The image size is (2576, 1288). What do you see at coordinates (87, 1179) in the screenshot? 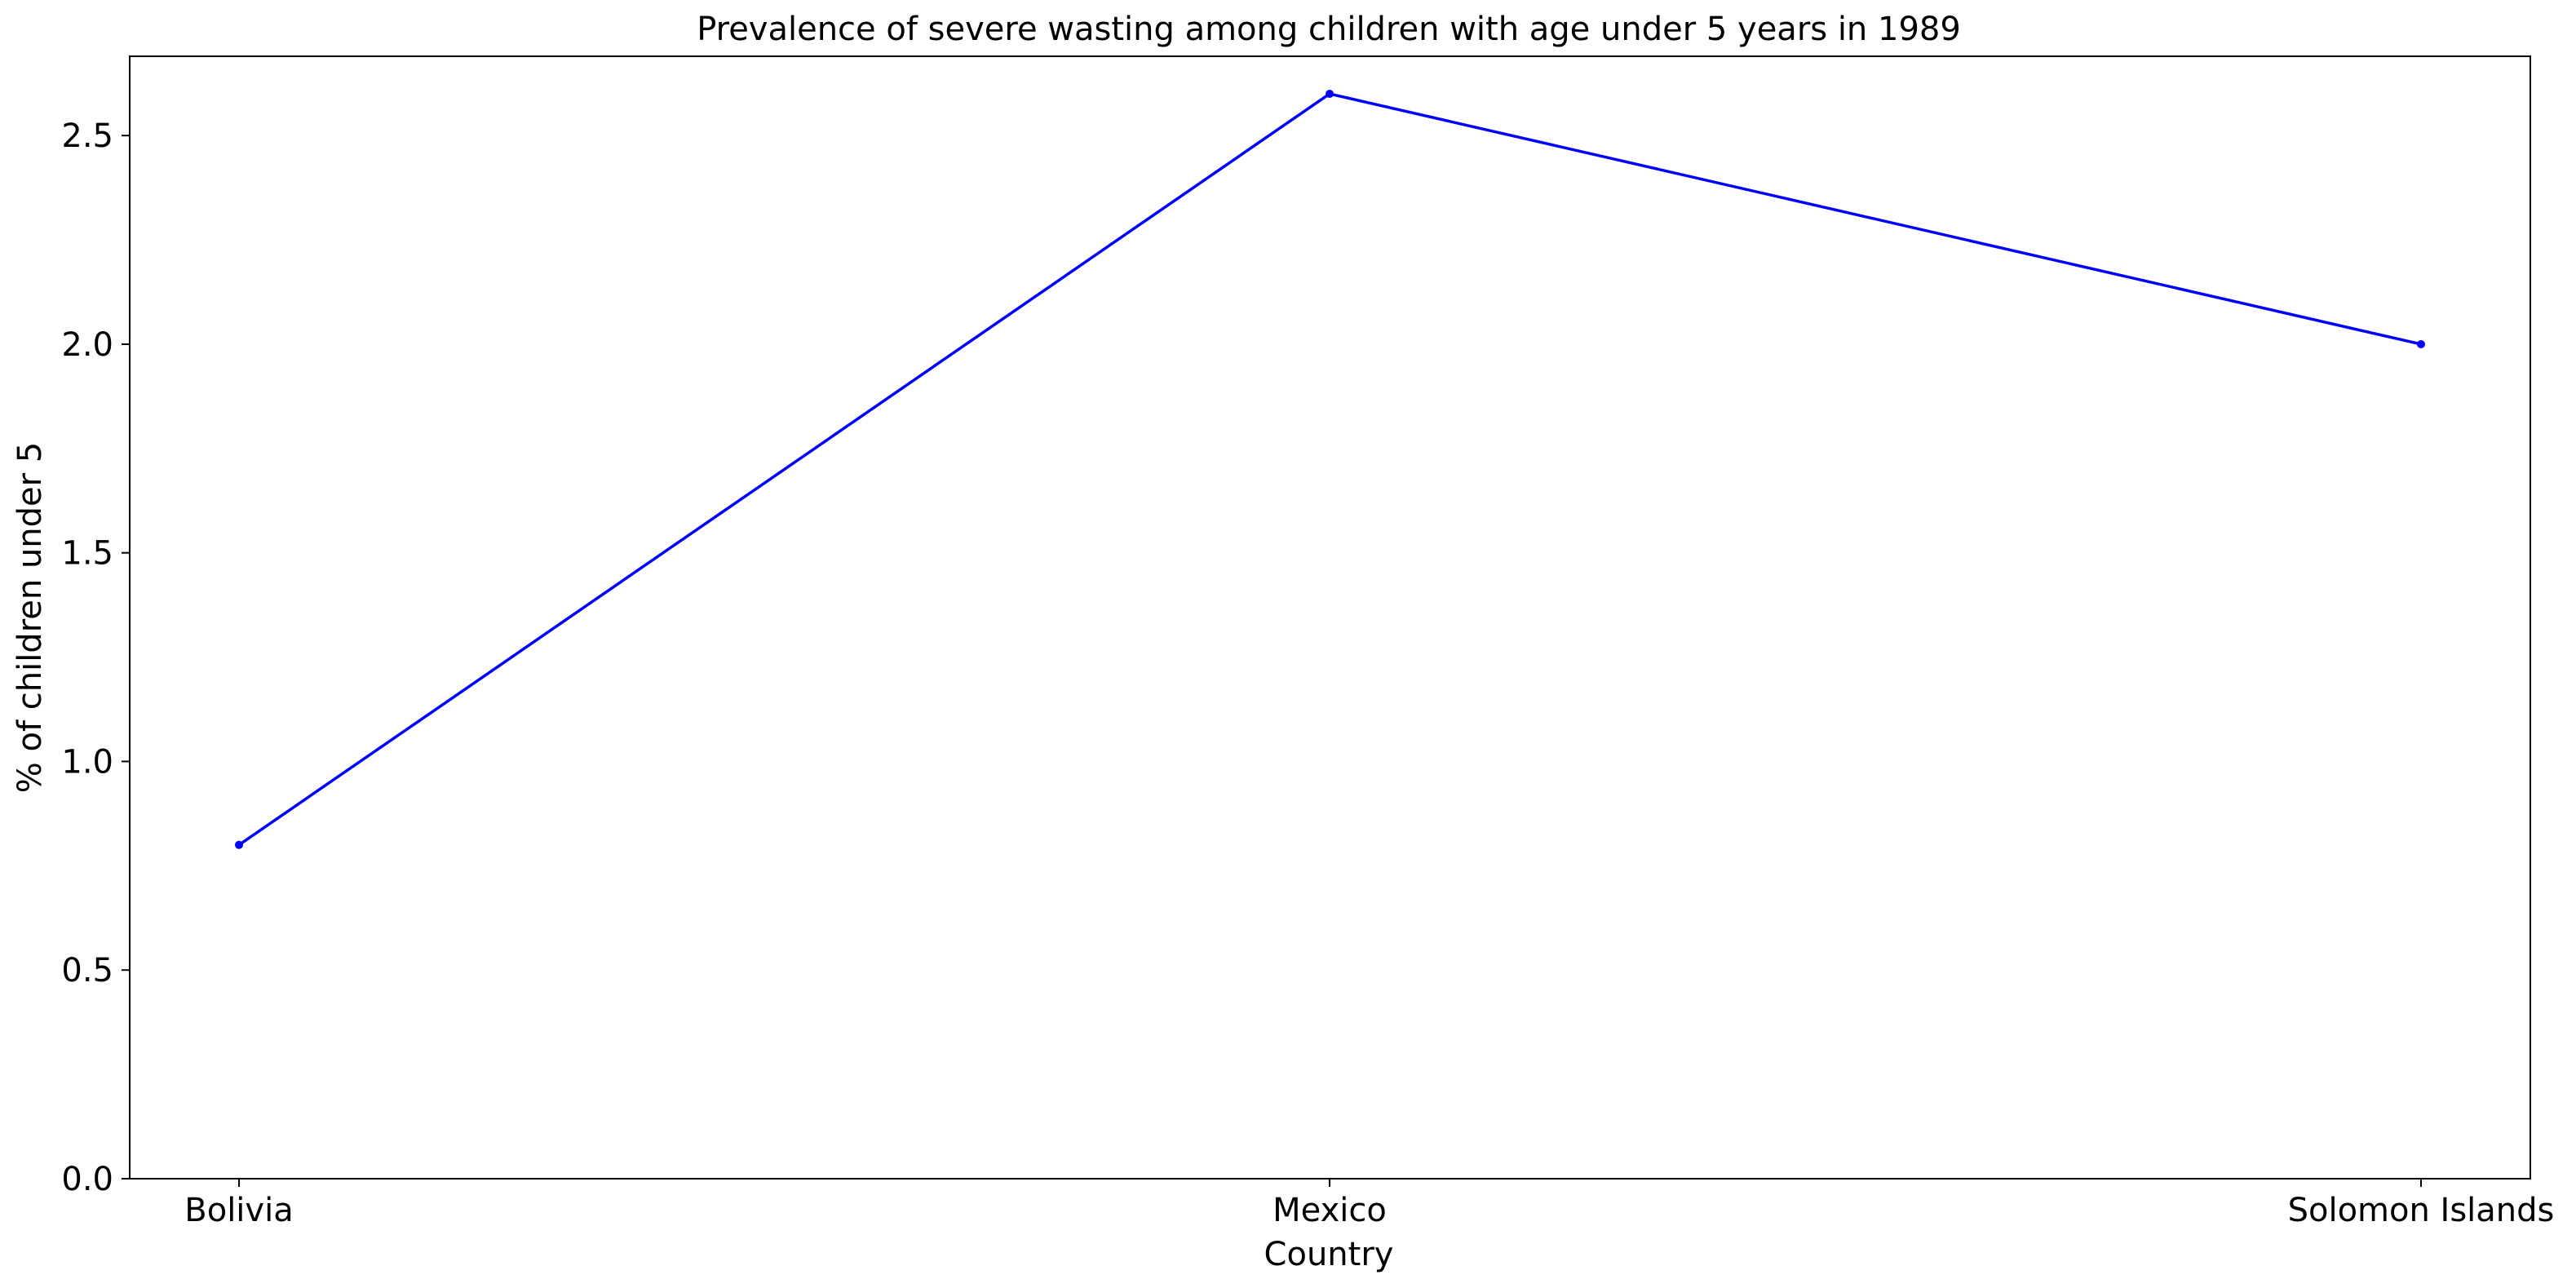
I see `y-tick-label: 0.0` at bounding box center [87, 1179].